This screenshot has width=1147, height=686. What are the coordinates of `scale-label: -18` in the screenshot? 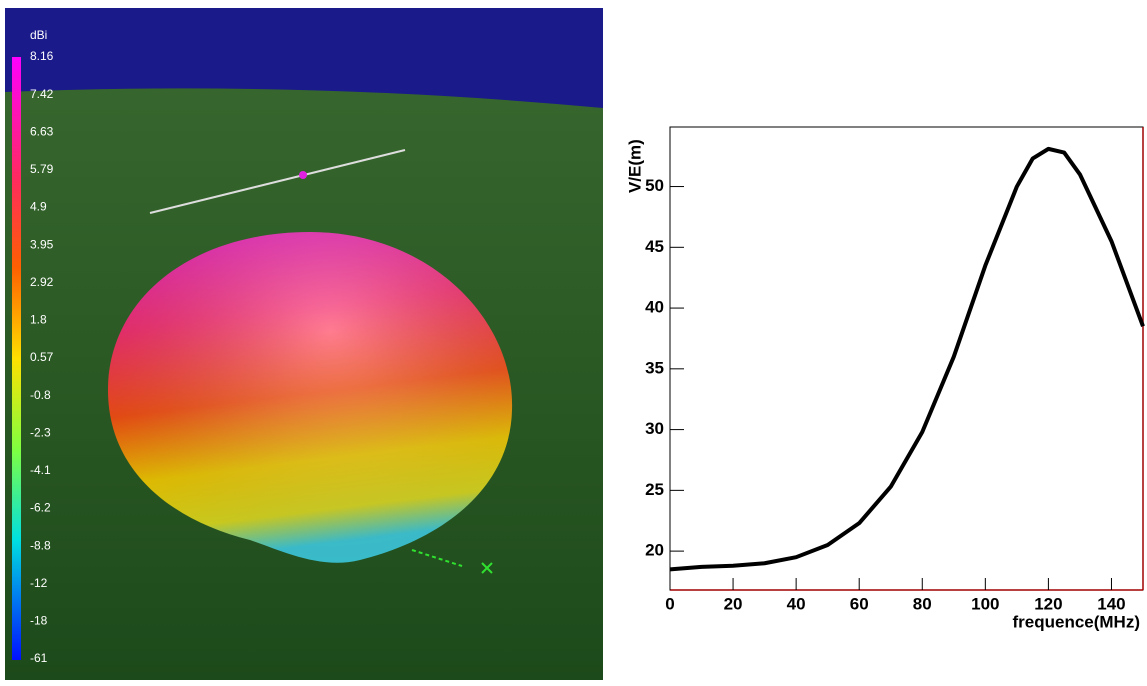 It's located at (39, 621).